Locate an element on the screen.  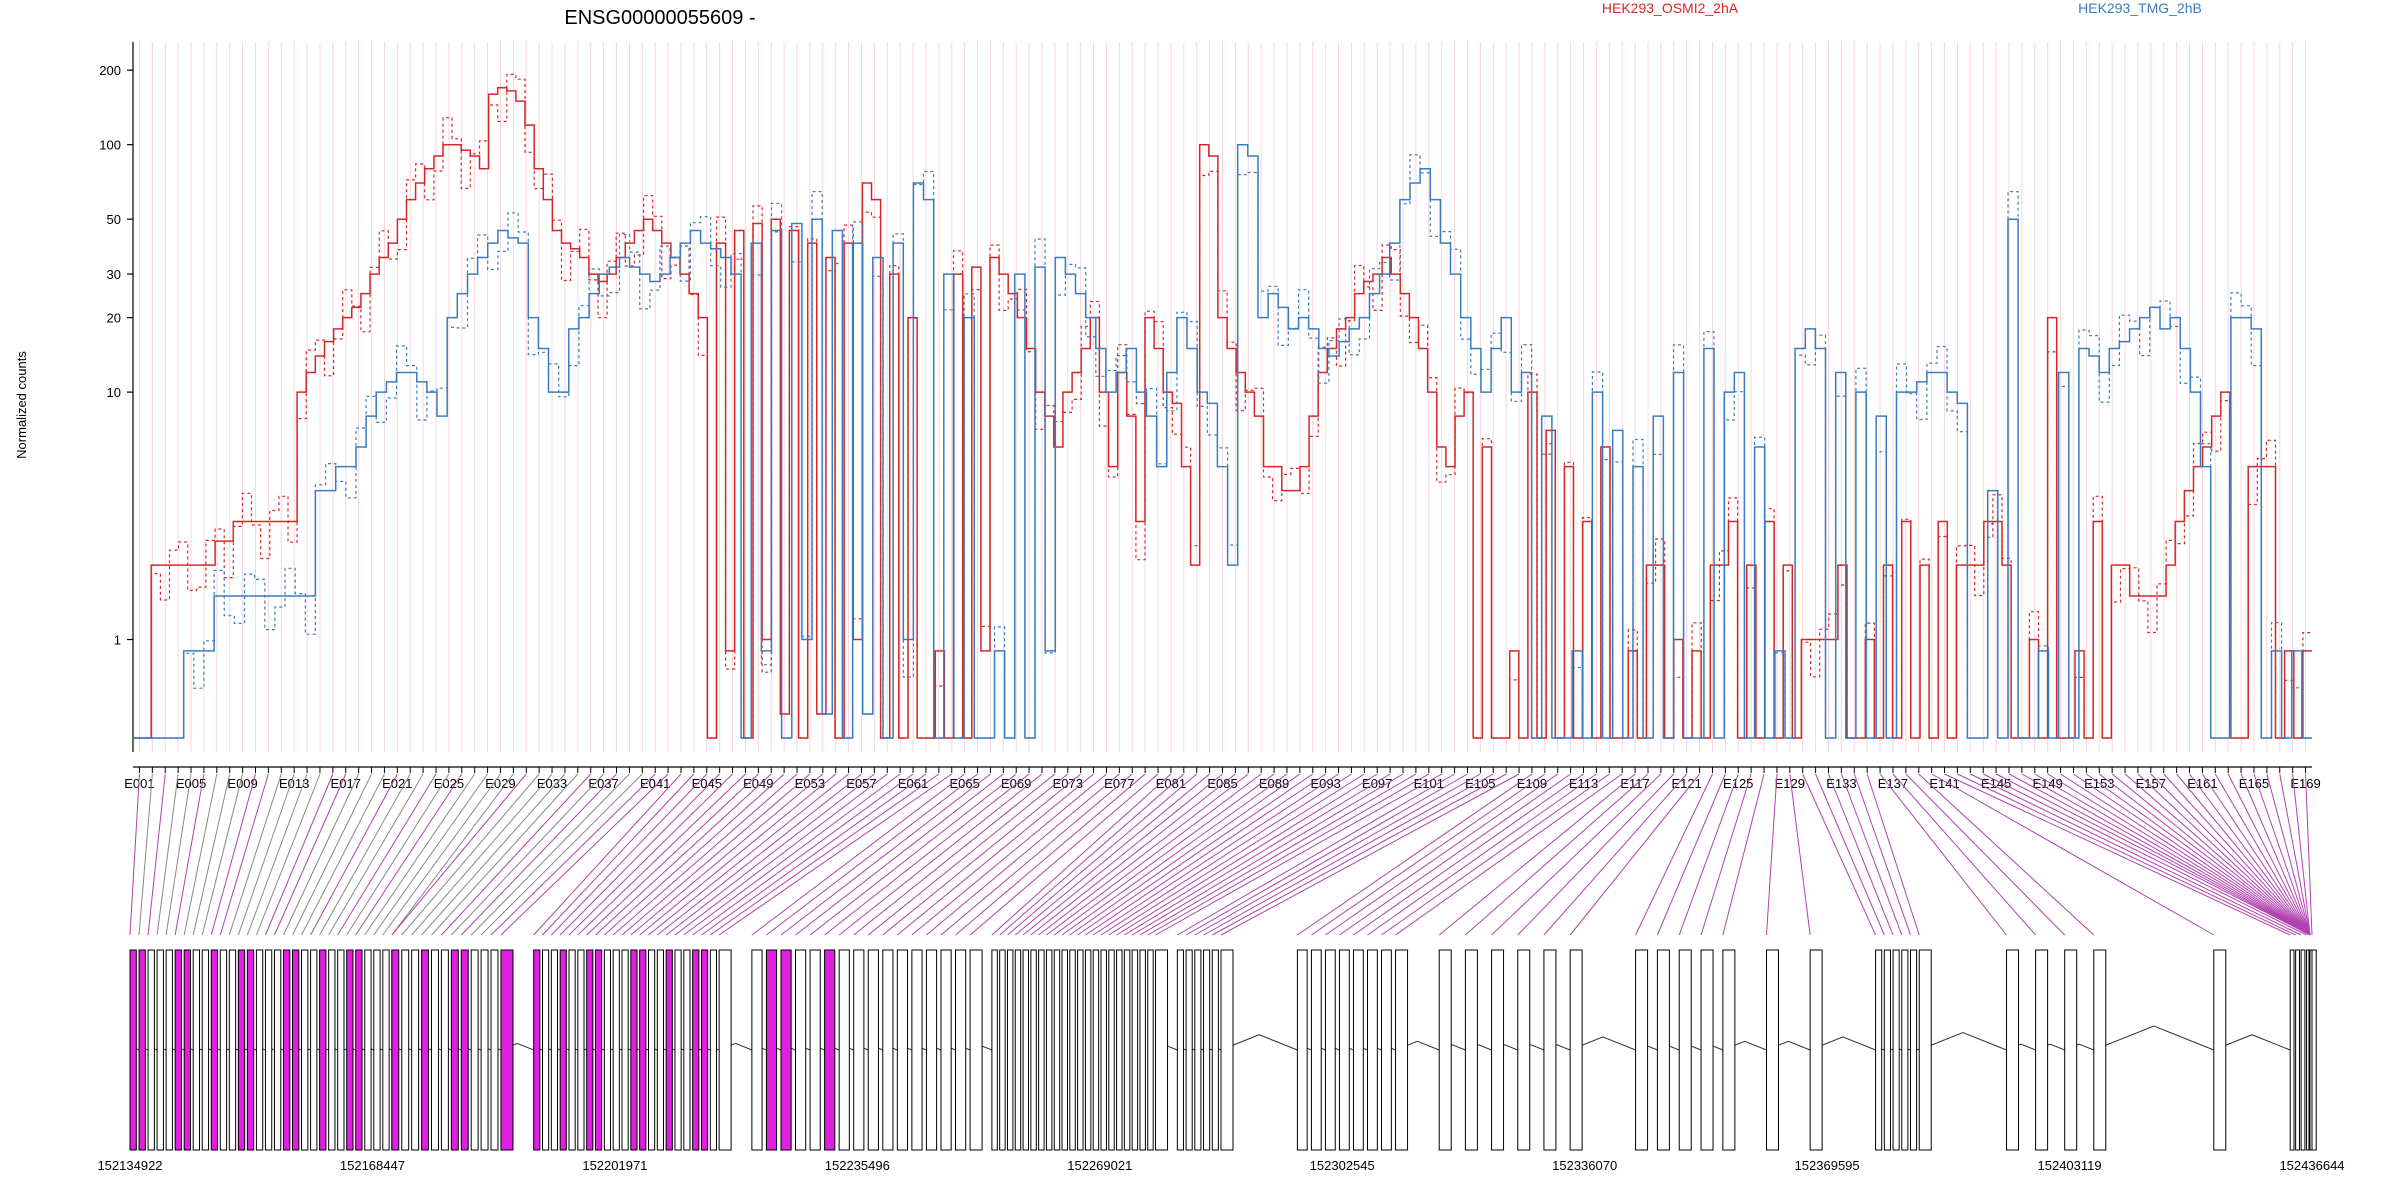
exon-tick-label: E005 is located at coordinates (191, 783).